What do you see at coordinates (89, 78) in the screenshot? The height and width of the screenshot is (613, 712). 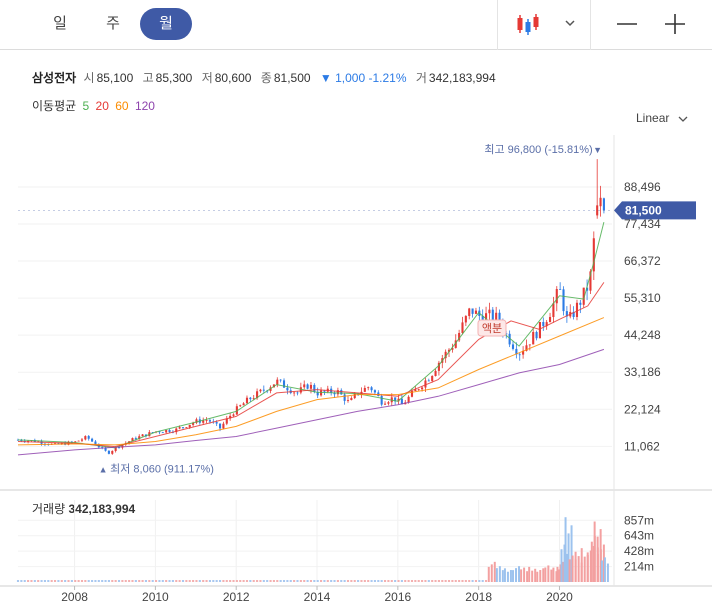 I see `open-label: 시` at bounding box center [89, 78].